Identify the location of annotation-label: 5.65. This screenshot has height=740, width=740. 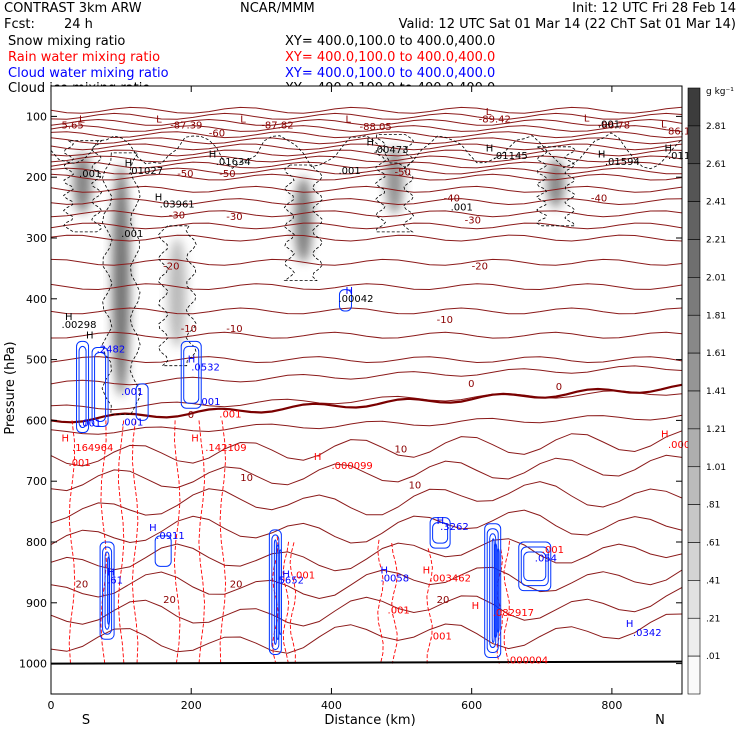
(73, 126).